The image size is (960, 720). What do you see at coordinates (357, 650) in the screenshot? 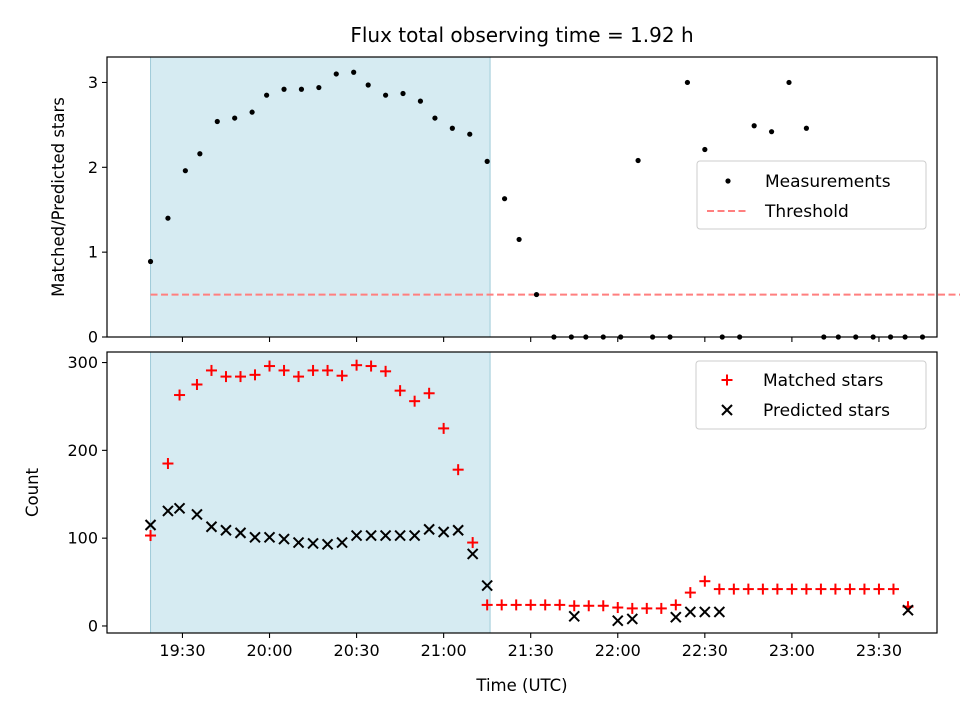
I see `x-tick-label: 20:30` at bounding box center [357, 650].